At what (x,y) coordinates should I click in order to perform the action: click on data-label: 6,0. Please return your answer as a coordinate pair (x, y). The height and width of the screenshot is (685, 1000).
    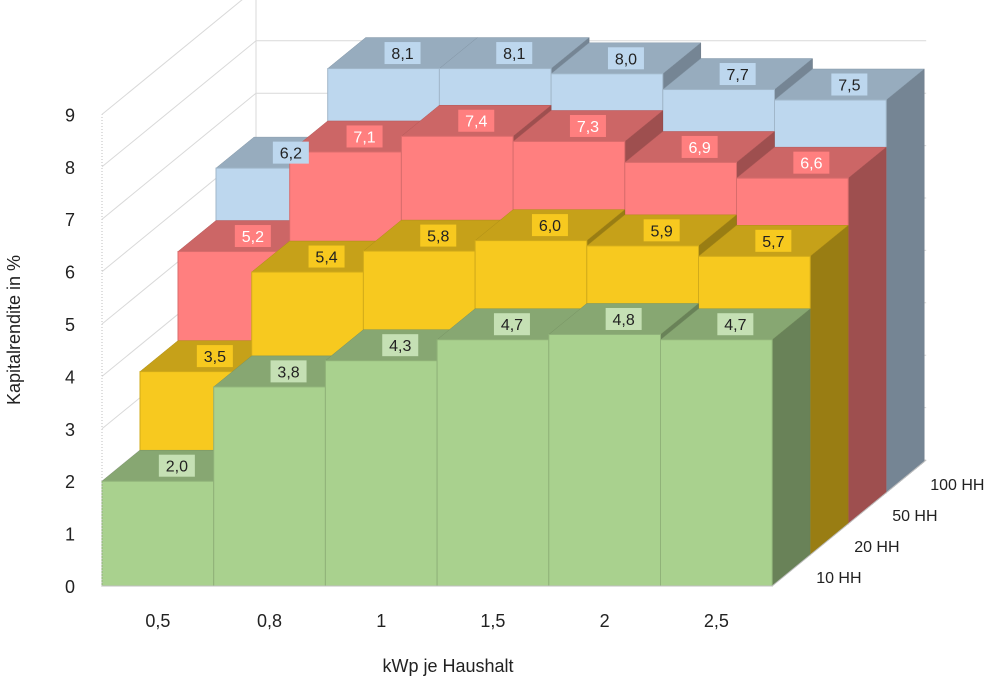
    Looking at the image, I should click on (549, 225).